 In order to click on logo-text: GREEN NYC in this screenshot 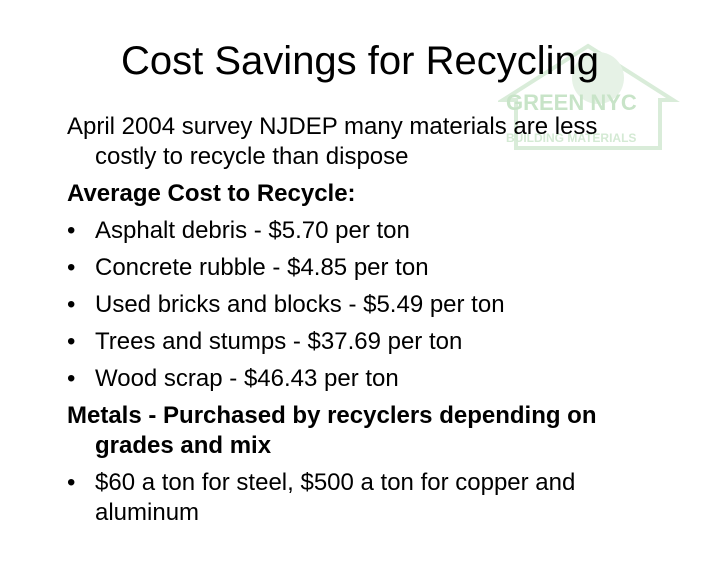, I will do `click(571, 102)`.